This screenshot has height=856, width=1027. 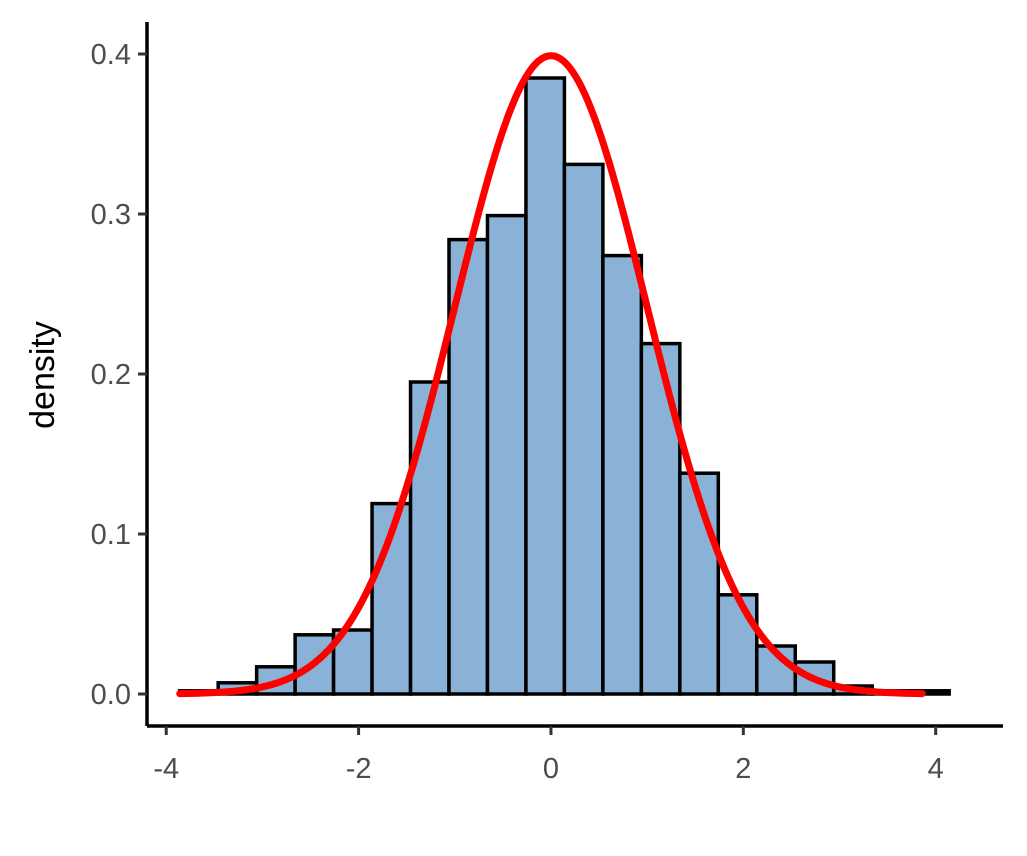 What do you see at coordinates (359, 769) in the screenshot?
I see `x-tick-label: -2` at bounding box center [359, 769].